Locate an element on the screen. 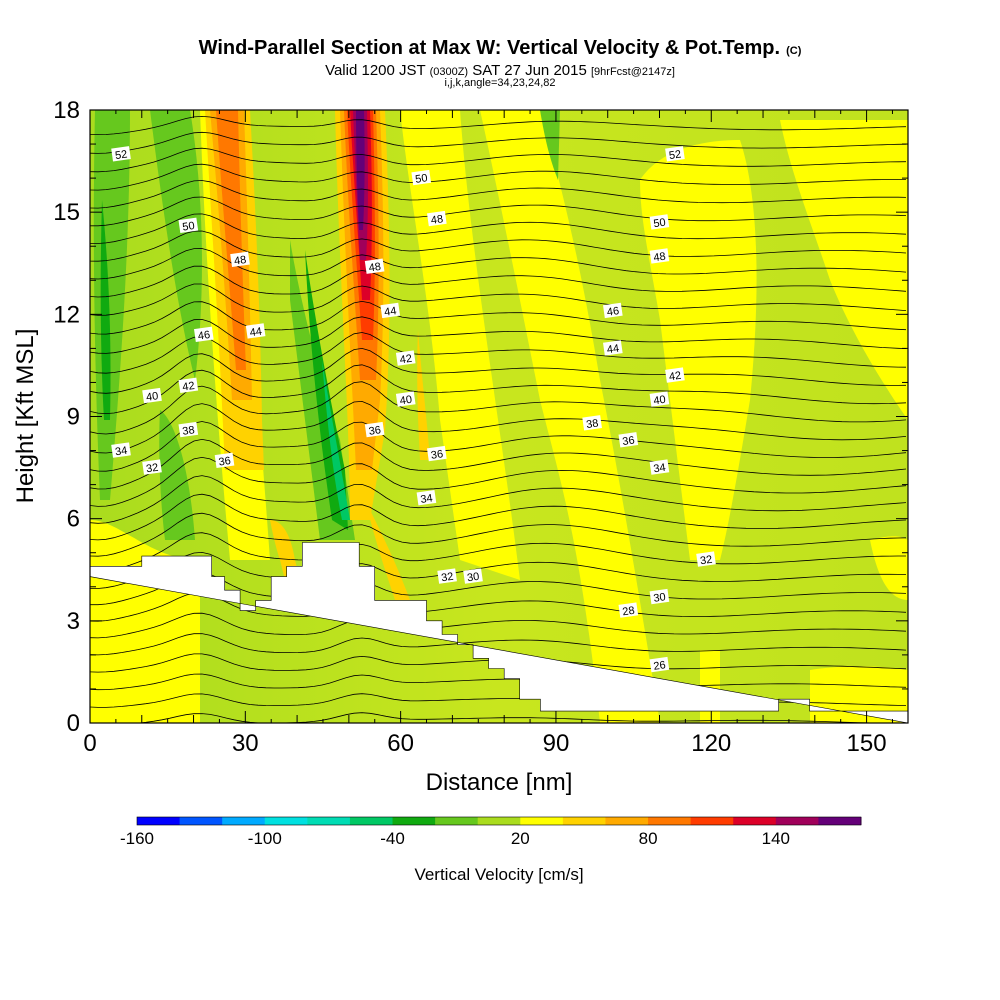  theta-label-text: 32 is located at coordinates (152, 469).